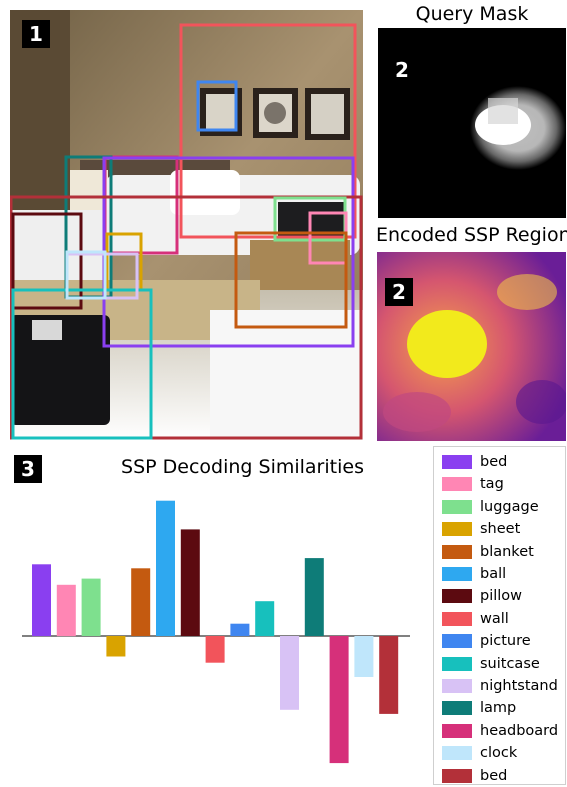 This screenshot has width=567, height=787. I want to click on bbox-clock, so click(86, 275).